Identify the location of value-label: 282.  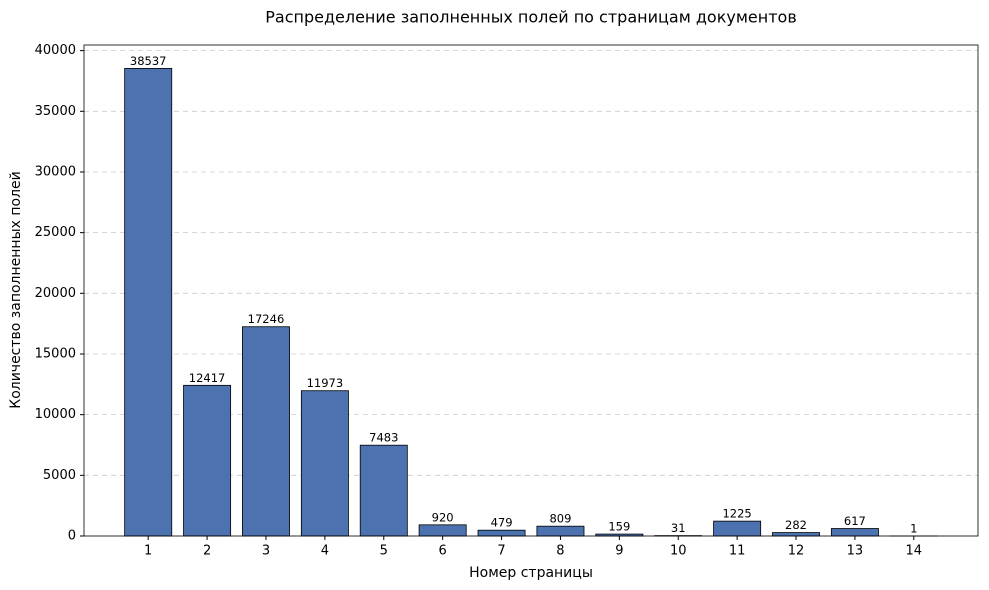
(796, 525).